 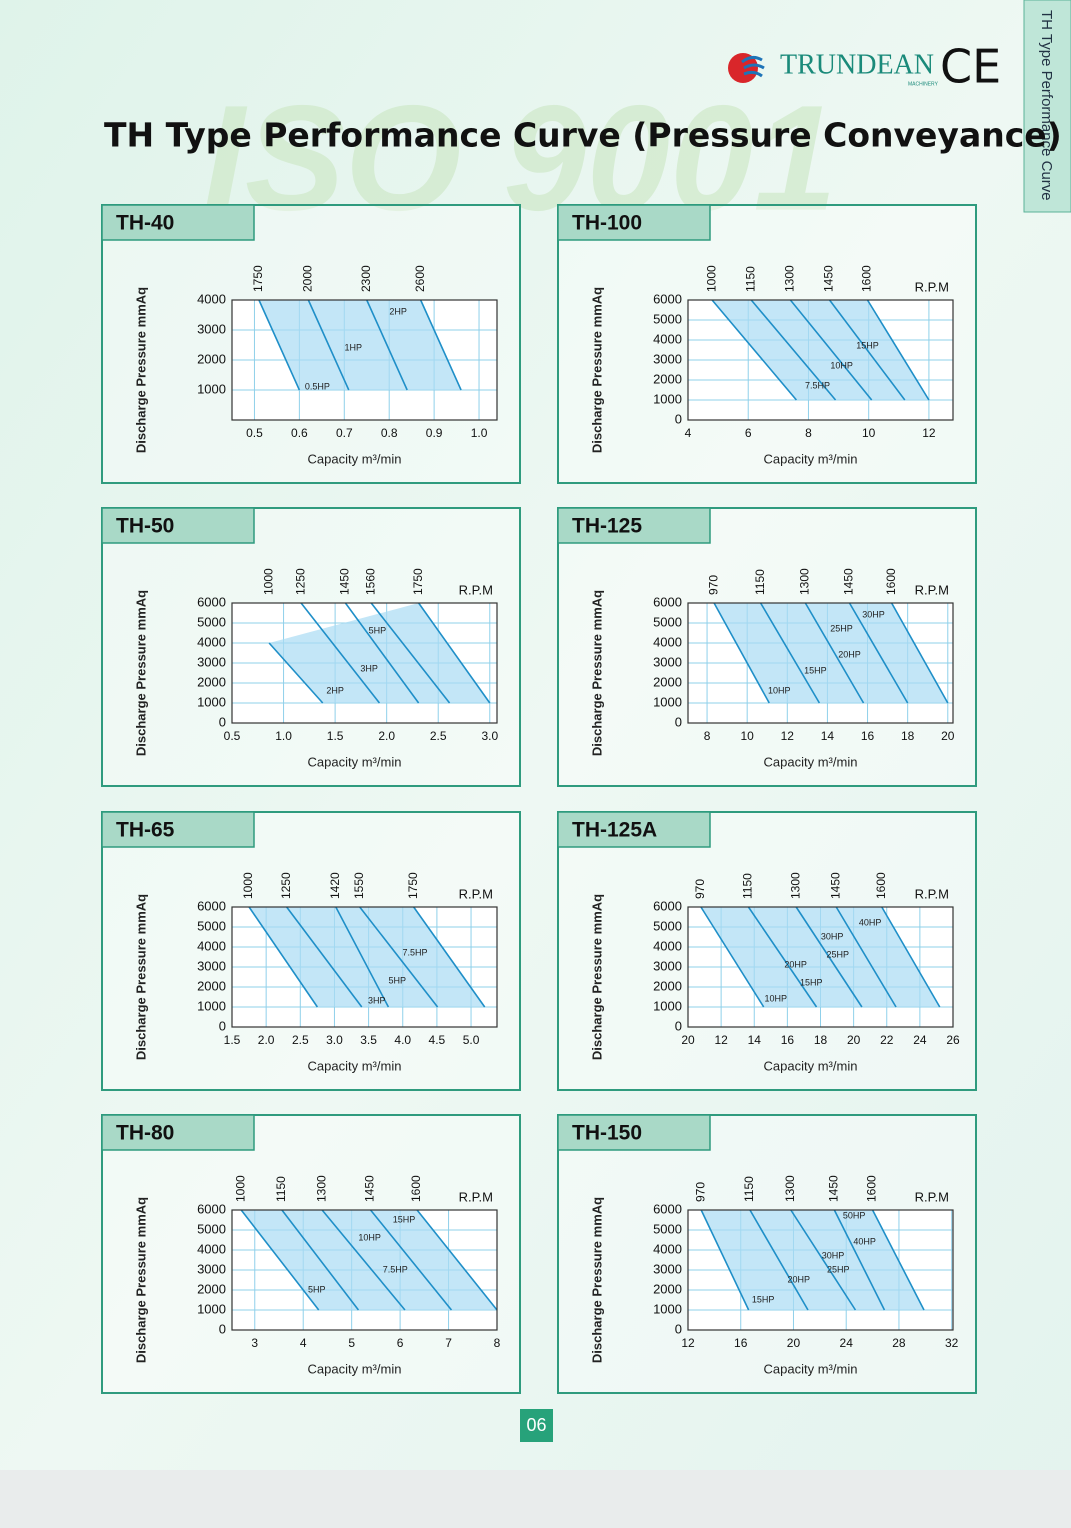 I want to click on x-tick-label: 1.5, so click(x=335, y=736).